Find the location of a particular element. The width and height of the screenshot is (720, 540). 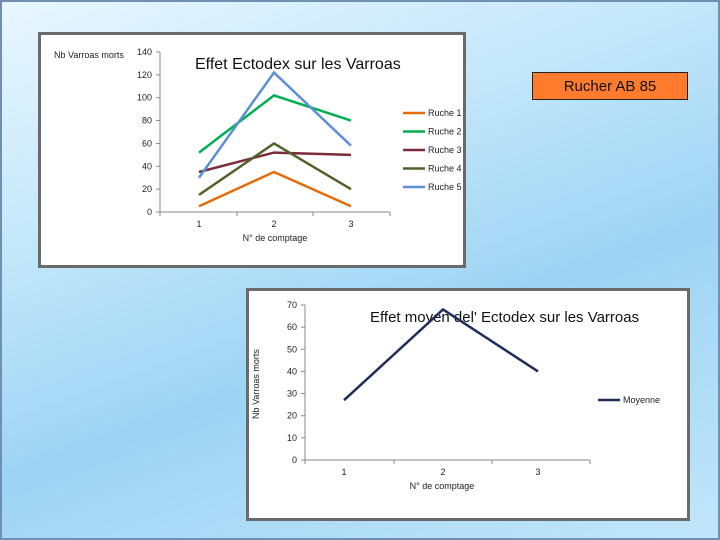

chart-2-xlabel: N° de comptage is located at coordinates (442, 486).